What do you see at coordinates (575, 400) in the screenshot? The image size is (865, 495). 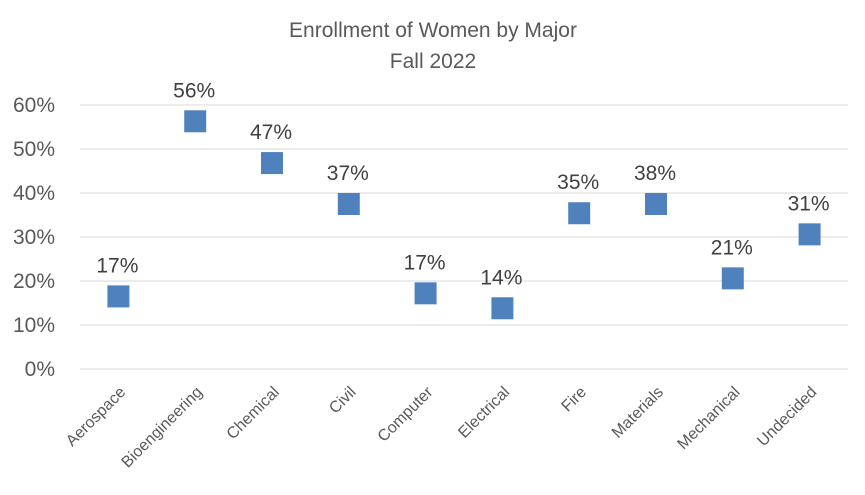 I see `x-tick-label: Fire` at bounding box center [575, 400].